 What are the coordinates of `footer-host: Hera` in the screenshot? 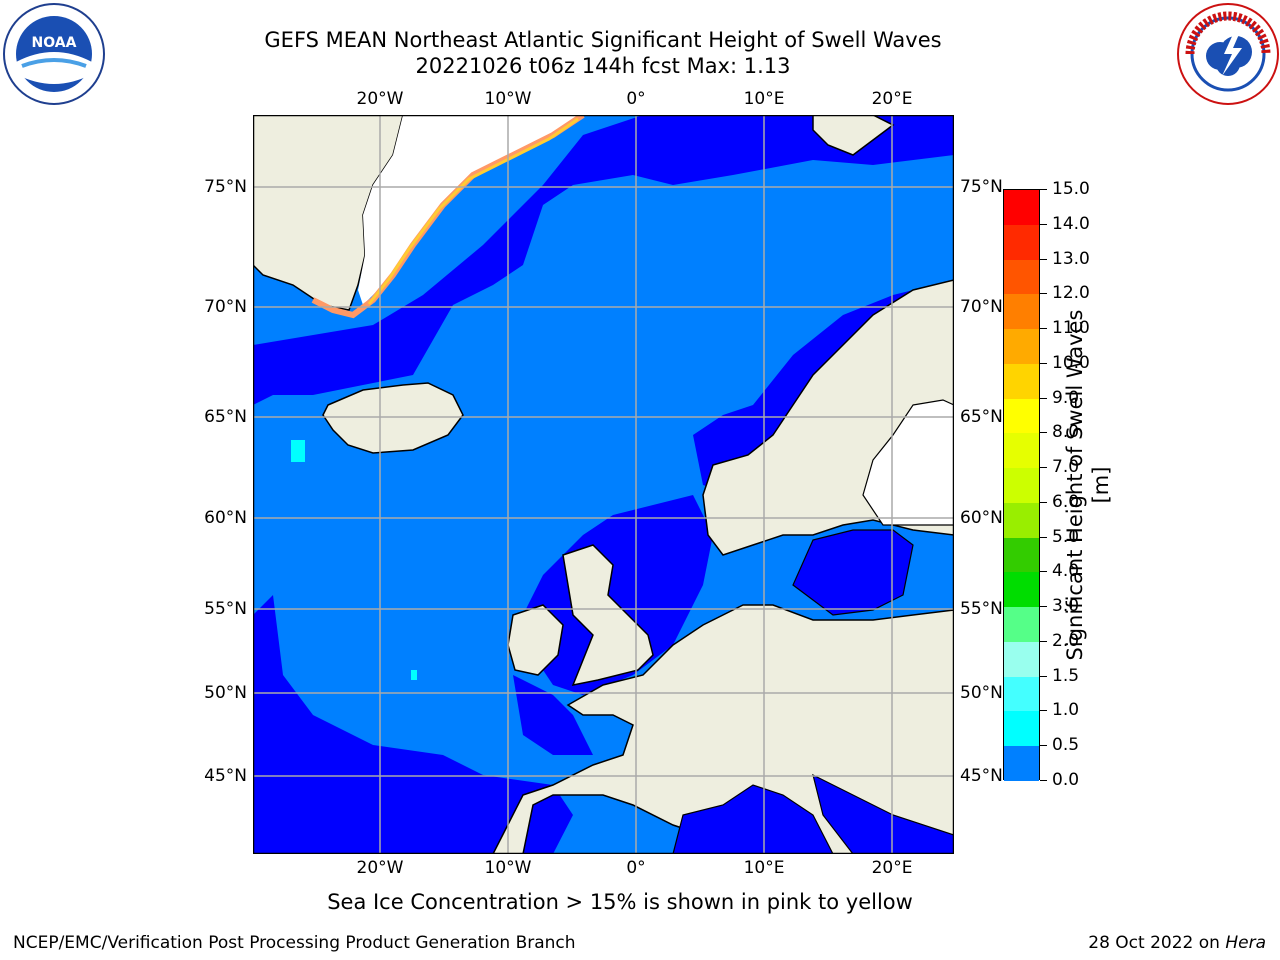 It's located at (1245, 943).